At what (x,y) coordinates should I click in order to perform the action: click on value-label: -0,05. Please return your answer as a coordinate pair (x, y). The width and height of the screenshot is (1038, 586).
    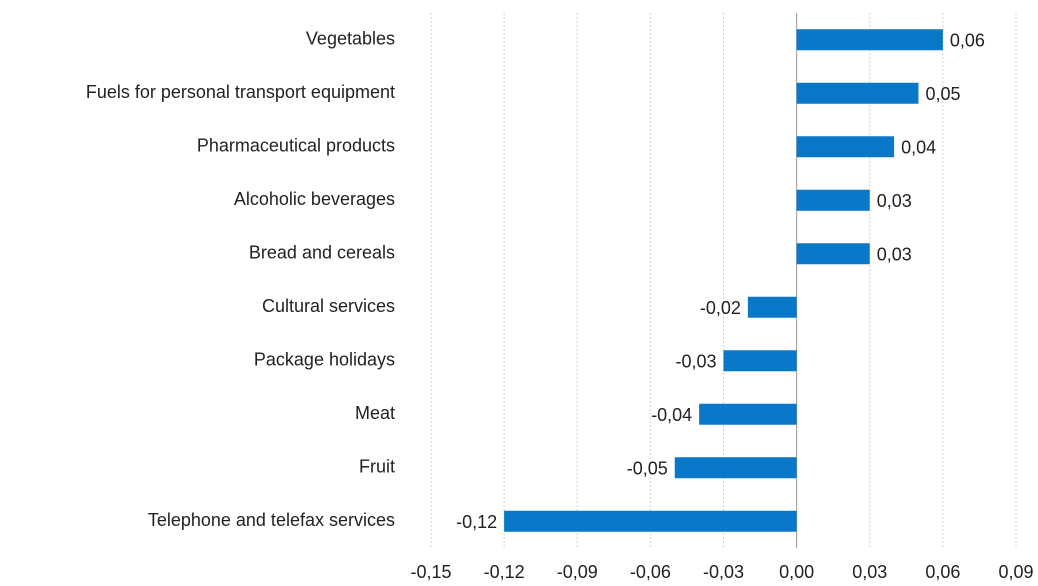
    Looking at the image, I should click on (647, 469).